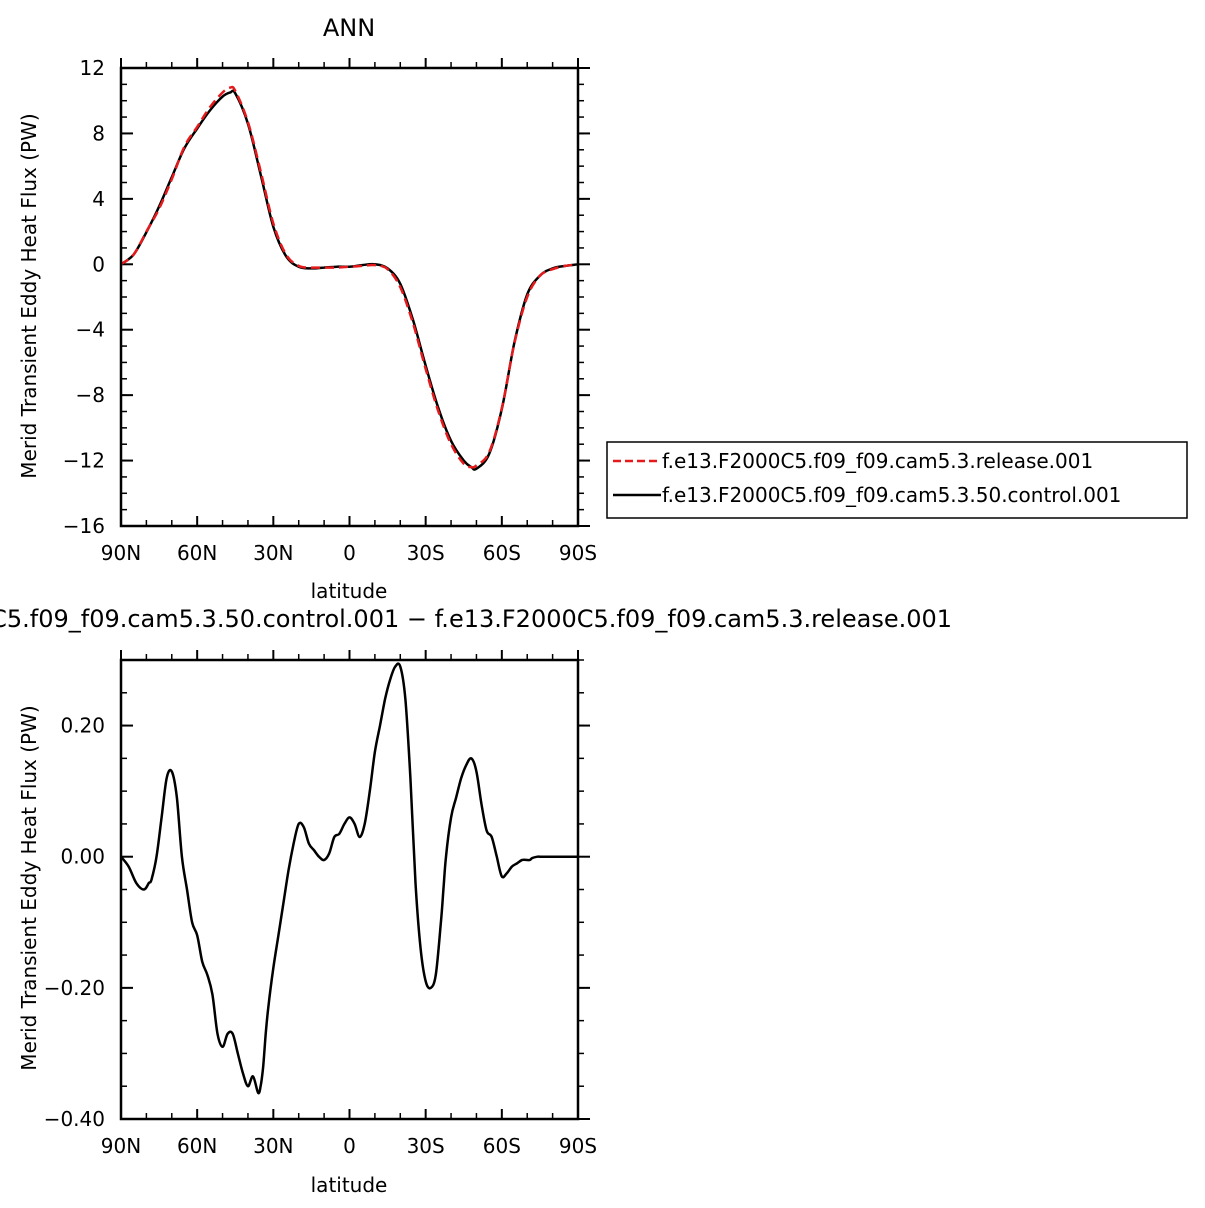  What do you see at coordinates (98, 199) in the screenshot?
I see `y-tick-label: 4` at bounding box center [98, 199].